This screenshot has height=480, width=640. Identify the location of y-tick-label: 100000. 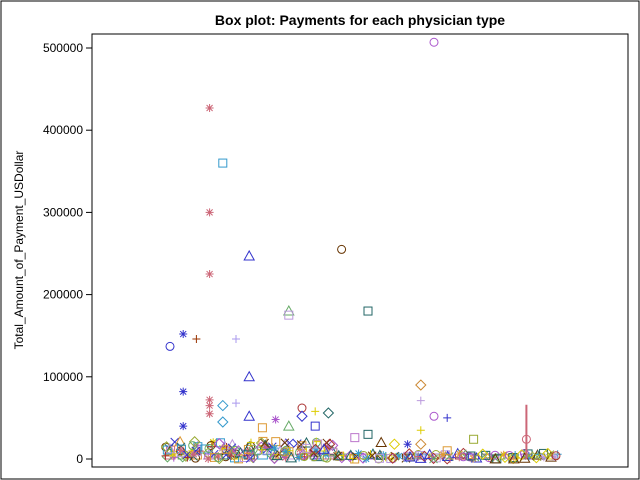
(63, 377).